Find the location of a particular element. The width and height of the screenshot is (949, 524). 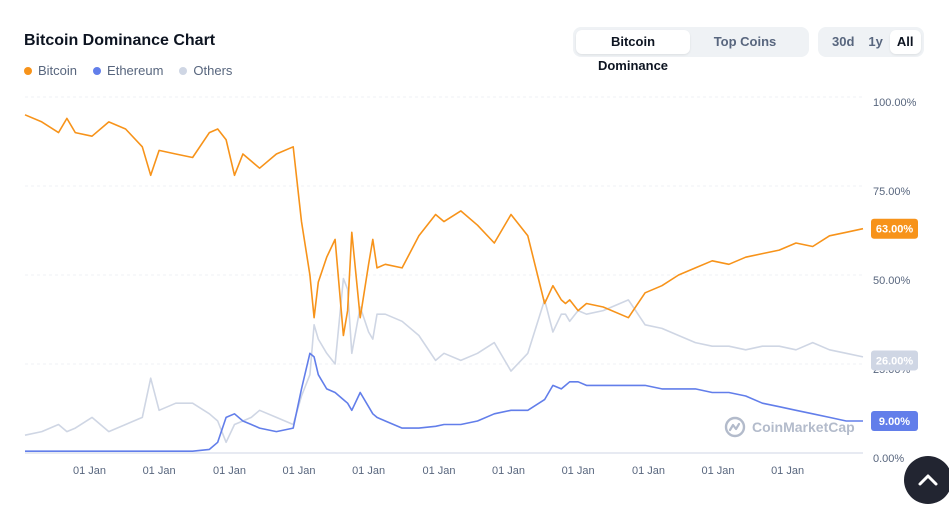

scroll-to-top-button is located at coordinates (926, 480).